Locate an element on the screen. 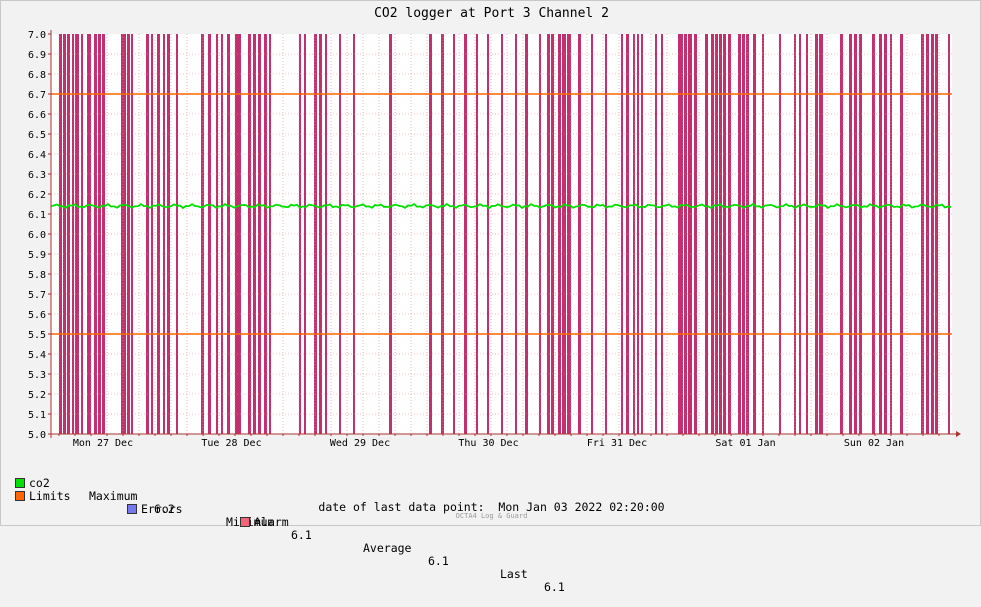 The image size is (981, 607). x-tick-label: Wed 29 Dec is located at coordinates (360, 443).